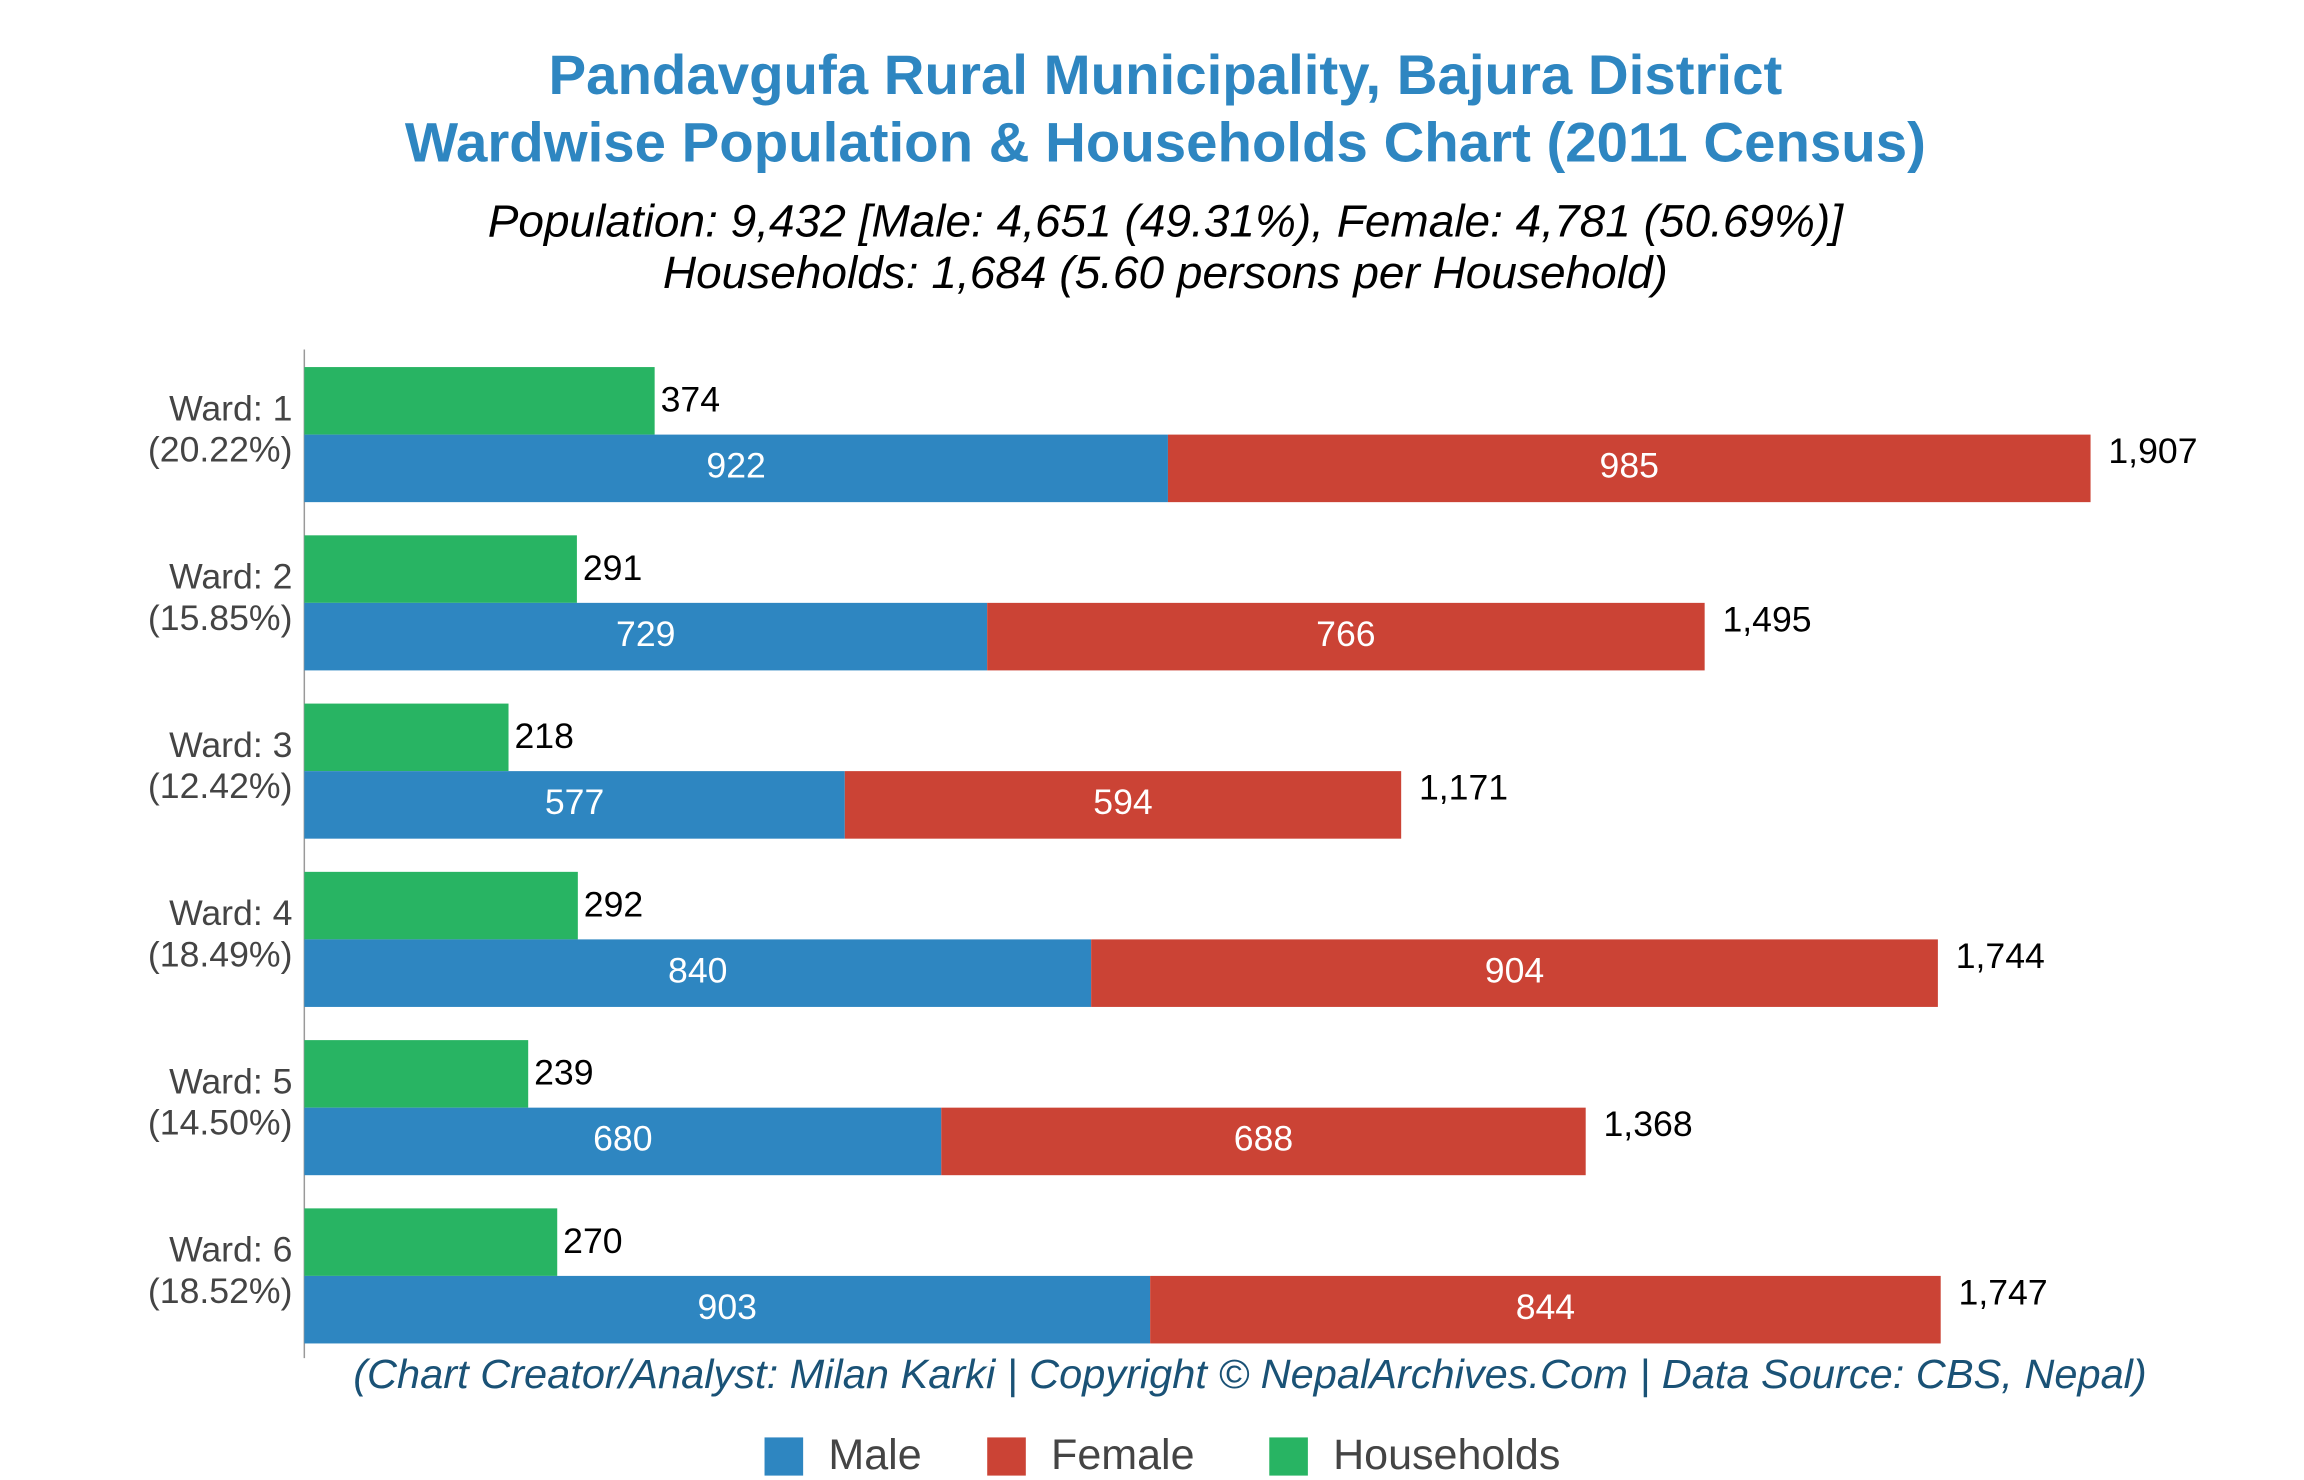 This screenshot has height=1480, width=2304. I want to click on data-label: 904, so click(1514, 971).